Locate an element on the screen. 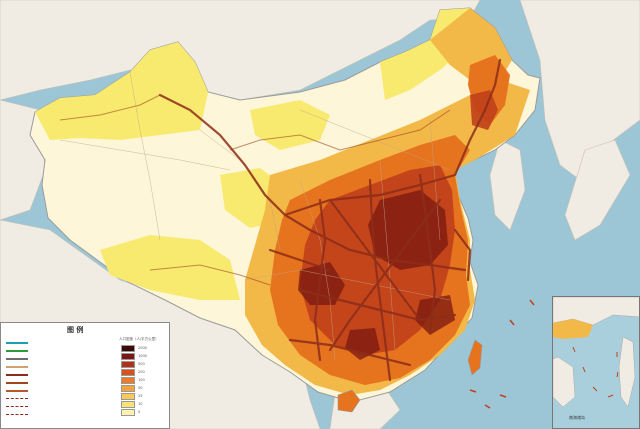  density-band: 50 is located at coordinates (143, 389).